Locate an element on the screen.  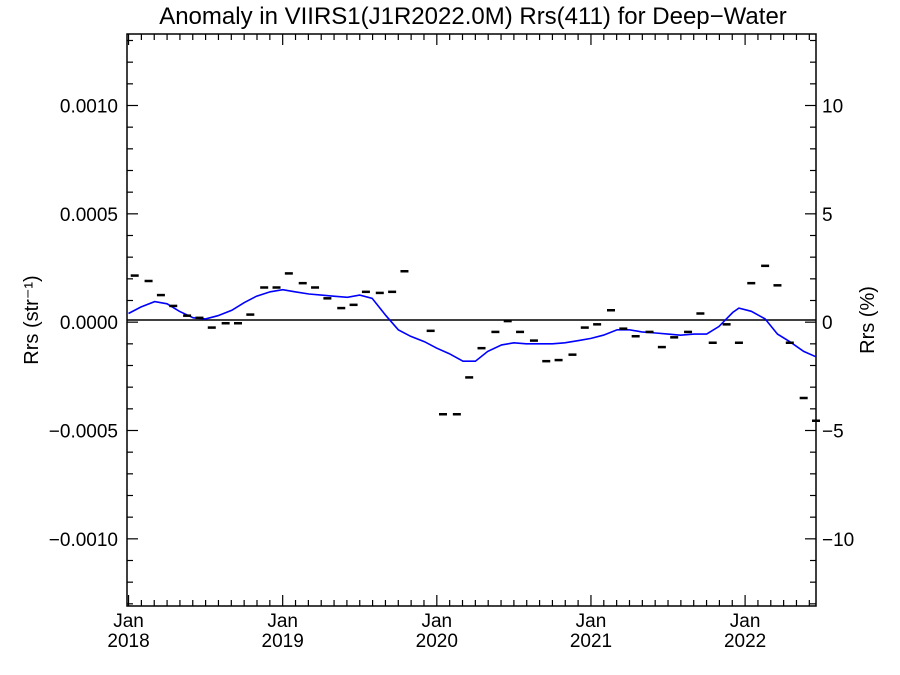
blue-series-layer is located at coordinates (472, 325).